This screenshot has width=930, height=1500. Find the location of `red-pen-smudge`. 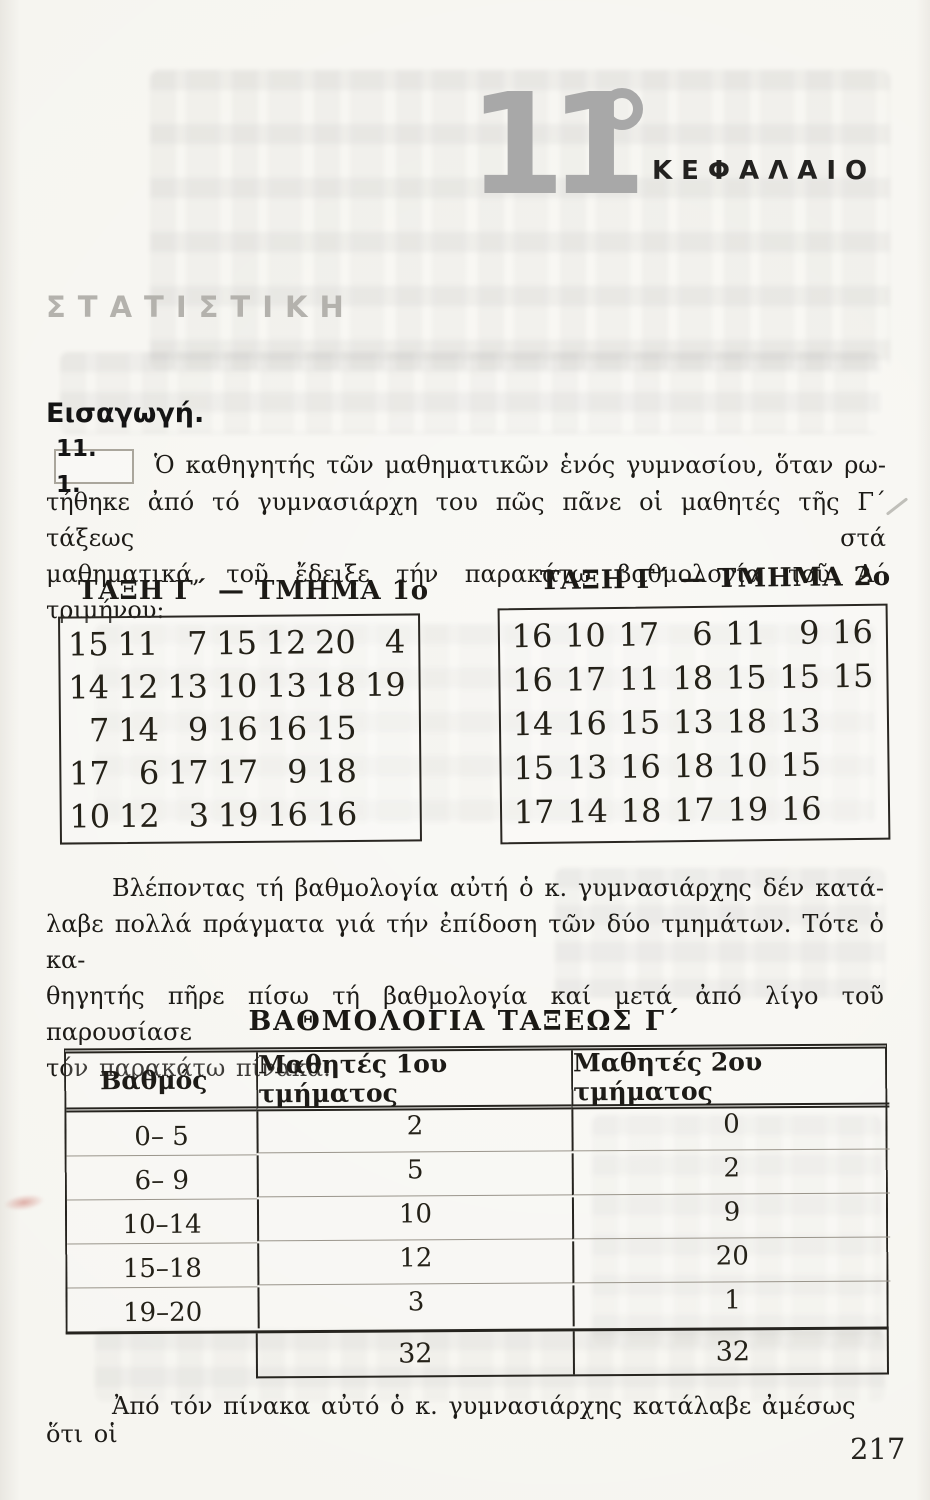

red-pen-smudge is located at coordinates (24, 1202).